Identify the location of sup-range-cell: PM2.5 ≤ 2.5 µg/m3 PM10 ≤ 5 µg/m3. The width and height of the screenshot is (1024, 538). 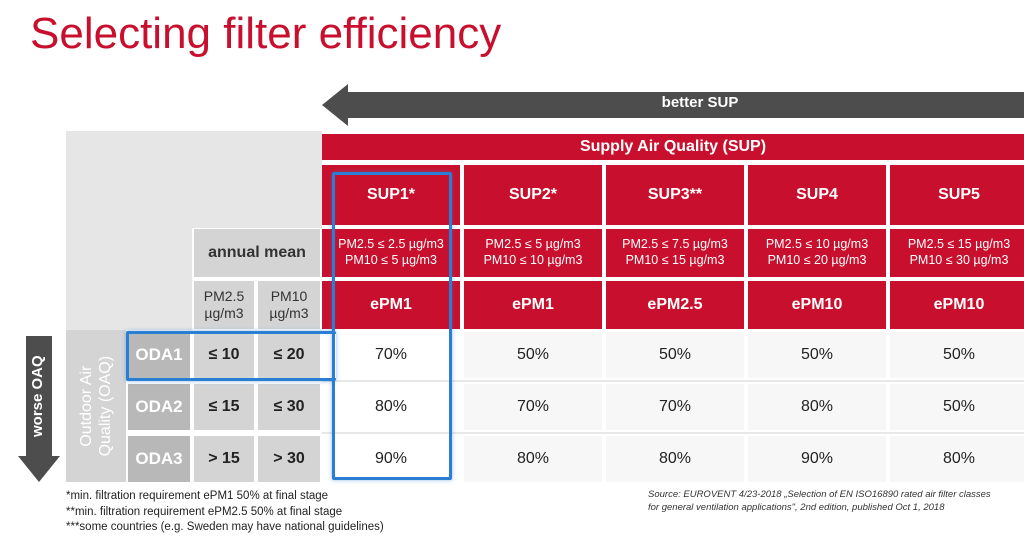
(391, 253).